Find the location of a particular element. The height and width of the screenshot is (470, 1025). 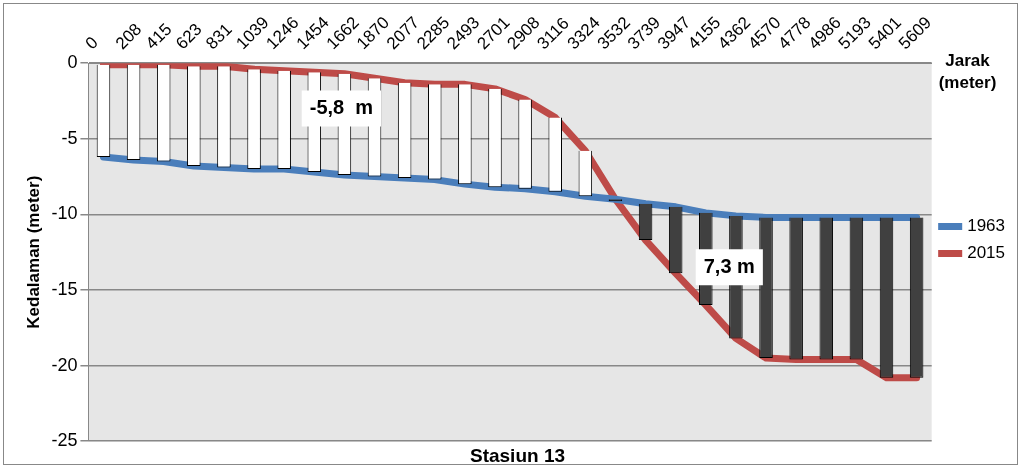

annotation: 7,3 m is located at coordinates (729, 265).